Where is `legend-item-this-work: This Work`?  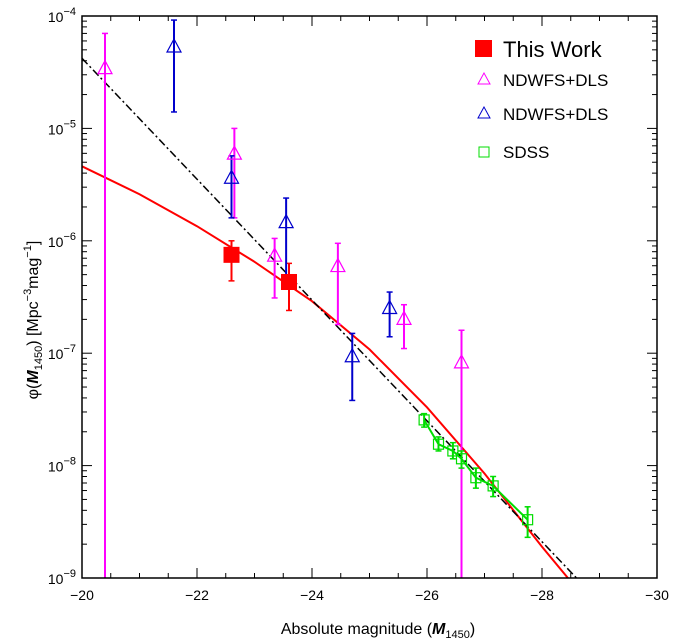
legend-item-this-work: This Work is located at coordinates (539, 49).